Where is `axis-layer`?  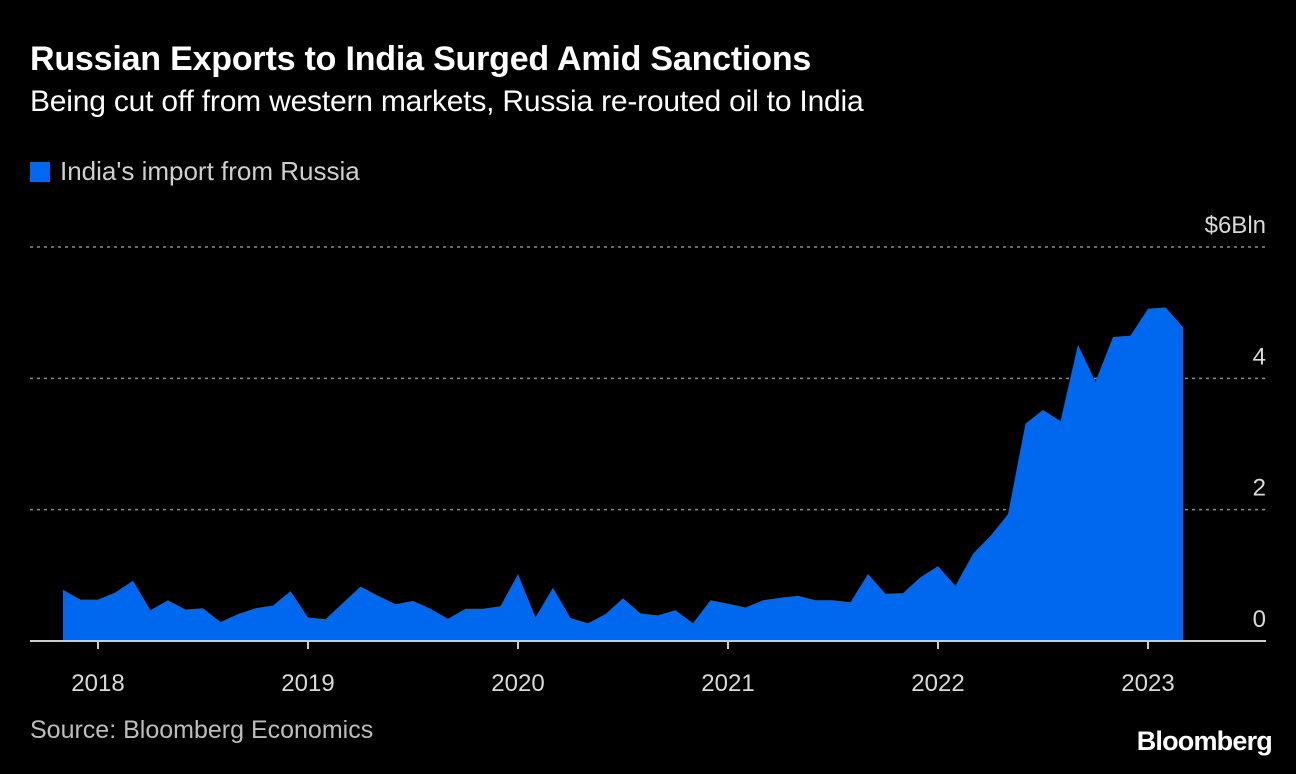
axis-layer is located at coordinates (648, 644).